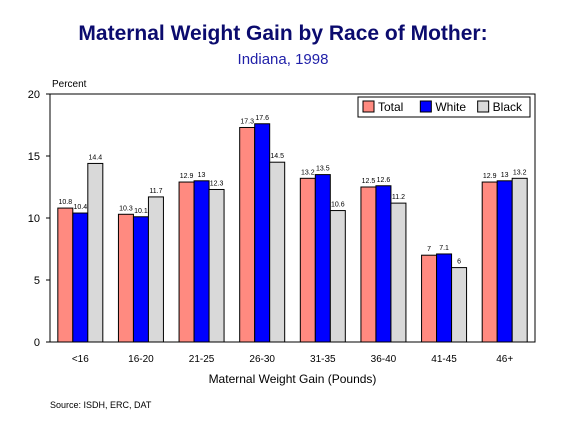 The height and width of the screenshot is (425, 566). I want to click on data-label: 14.4, so click(96, 157).